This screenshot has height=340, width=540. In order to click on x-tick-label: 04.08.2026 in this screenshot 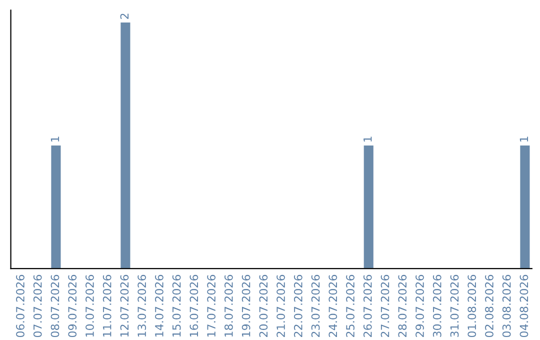, I will do `click(524, 306)`.